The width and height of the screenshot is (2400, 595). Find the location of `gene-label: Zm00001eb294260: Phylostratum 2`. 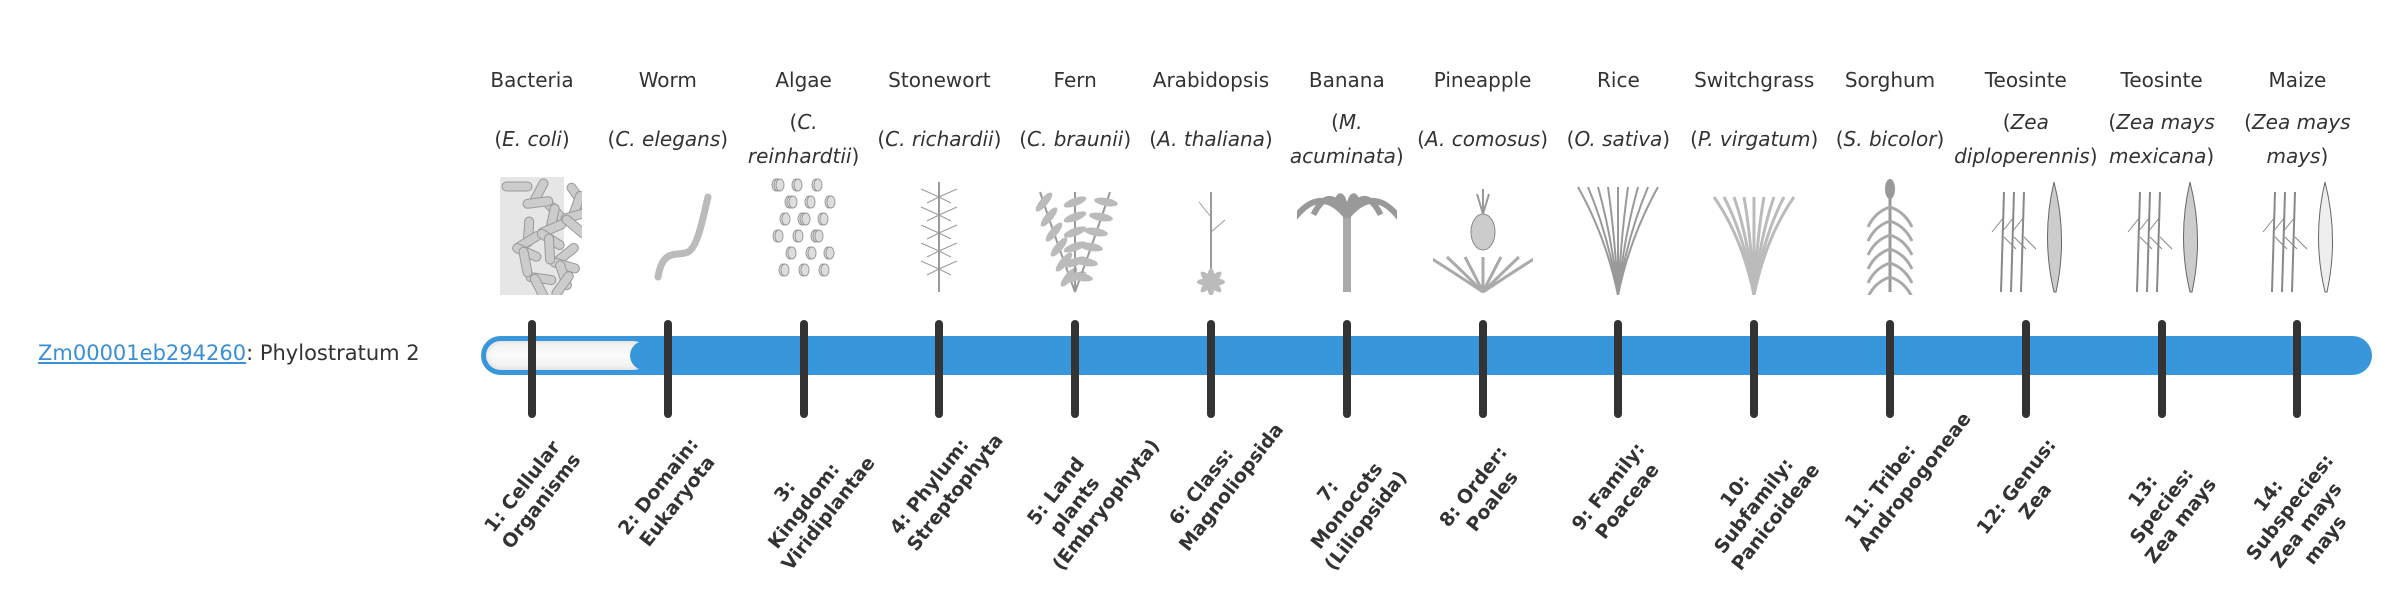

gene-label: Zm00001eb294260: Phylostratum 2 is located at coordinates (229, 353).